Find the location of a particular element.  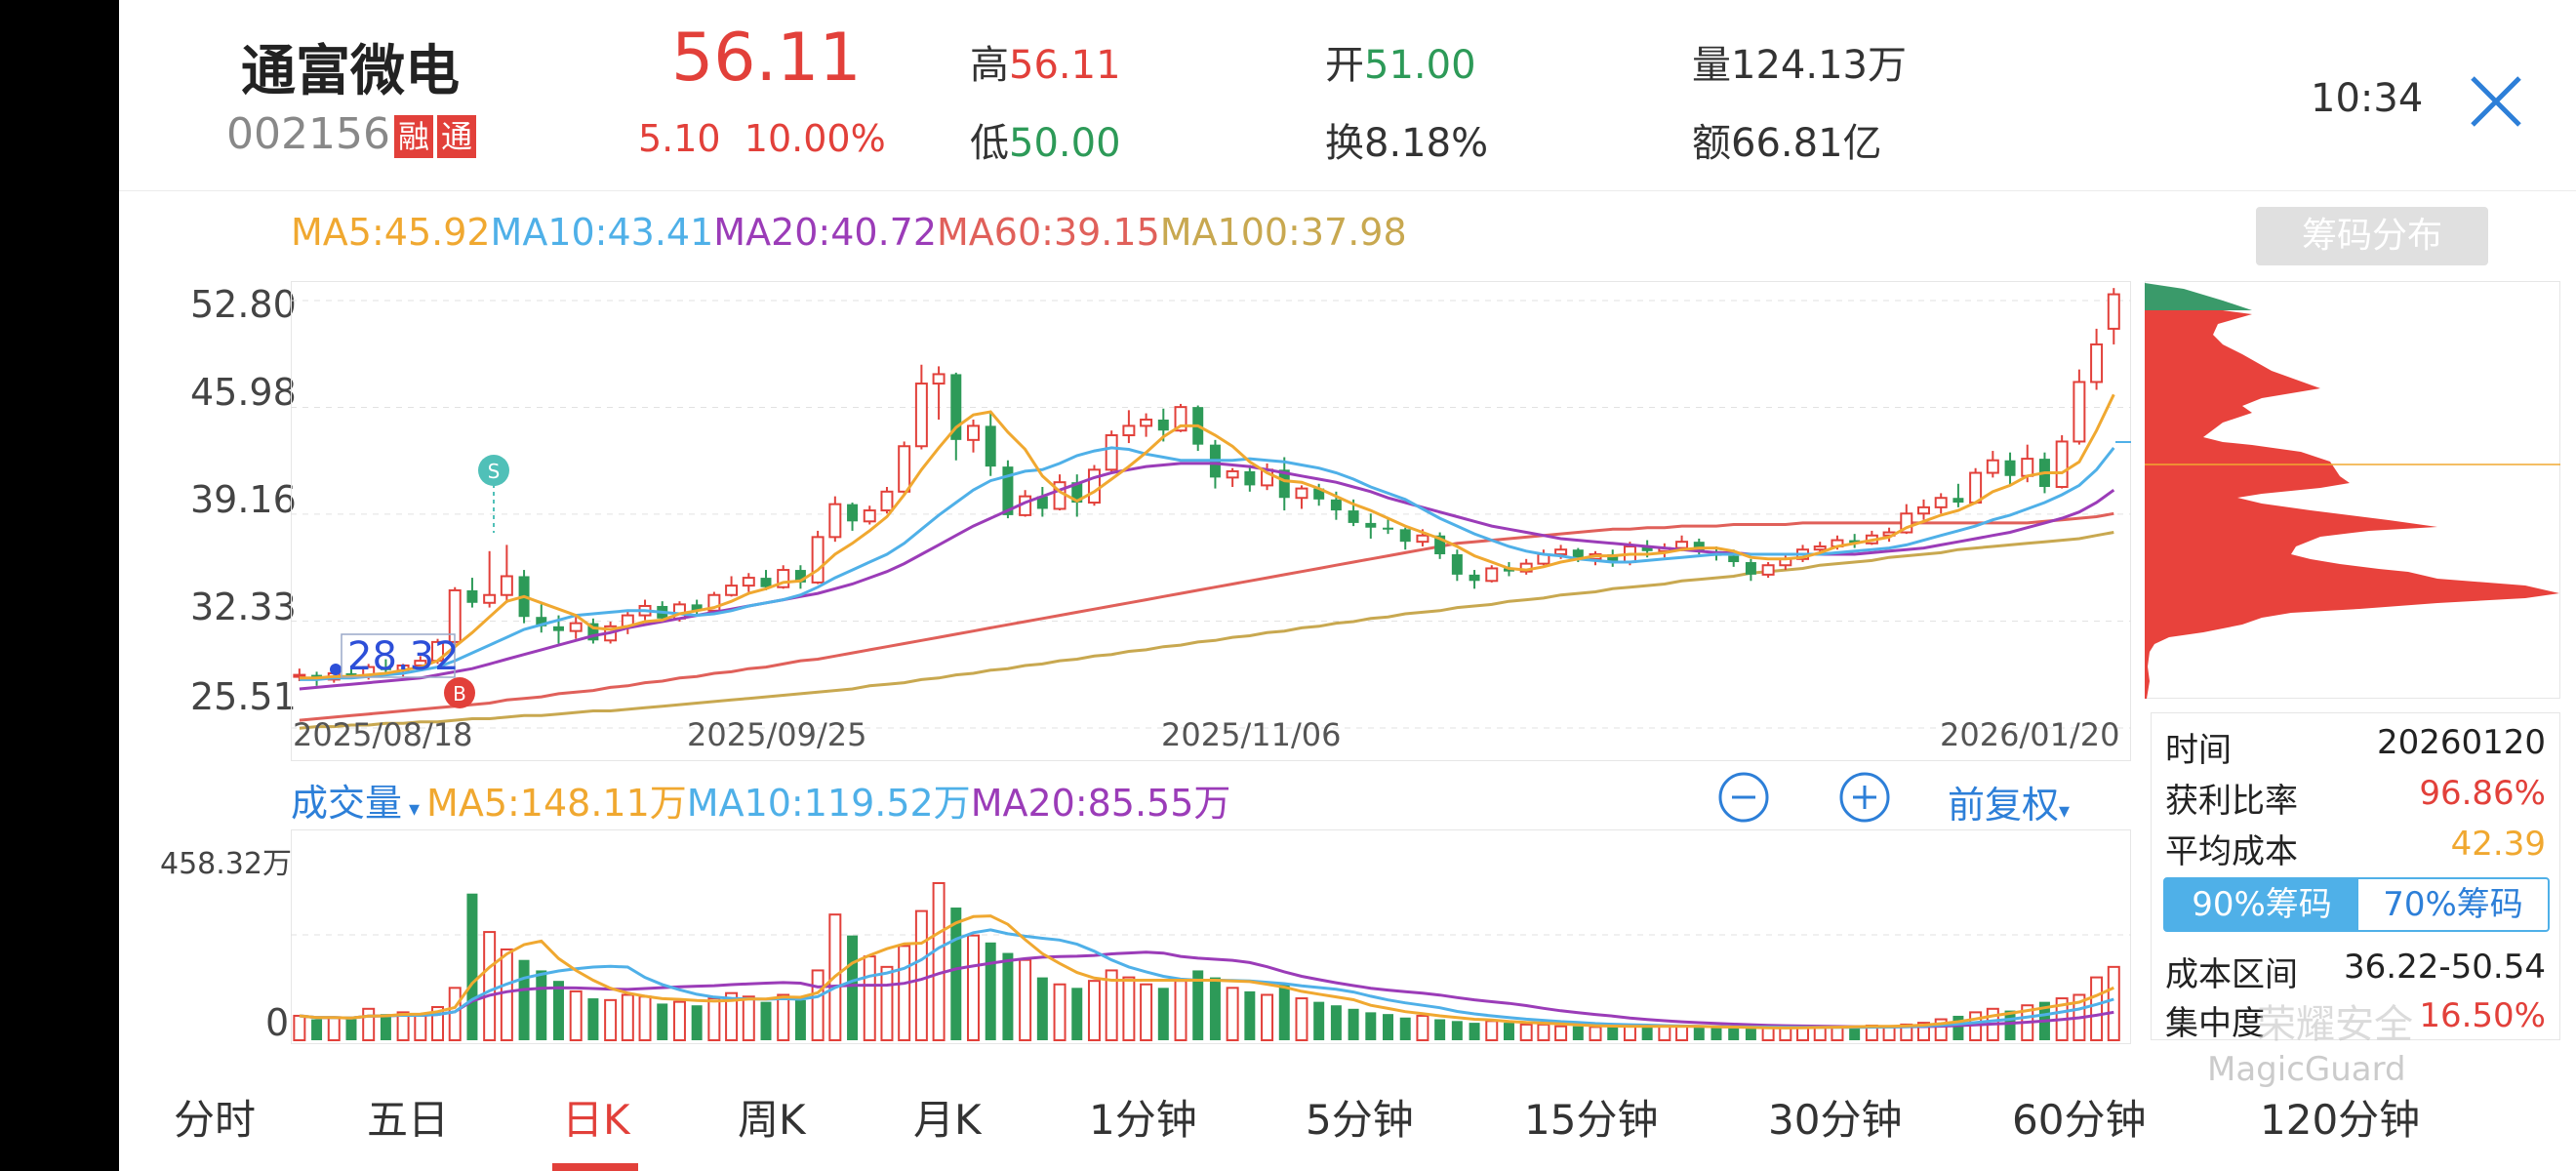

amount-label: 额 is located at coordinates (1711, 143).